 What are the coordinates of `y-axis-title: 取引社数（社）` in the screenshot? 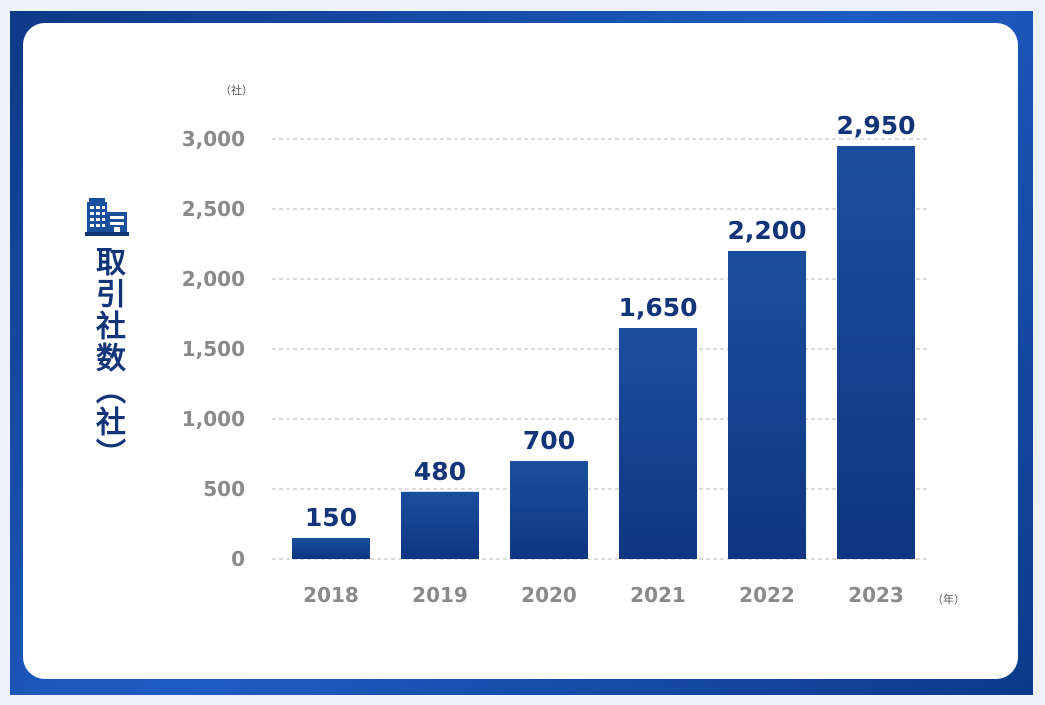 It's located at (107, 334).